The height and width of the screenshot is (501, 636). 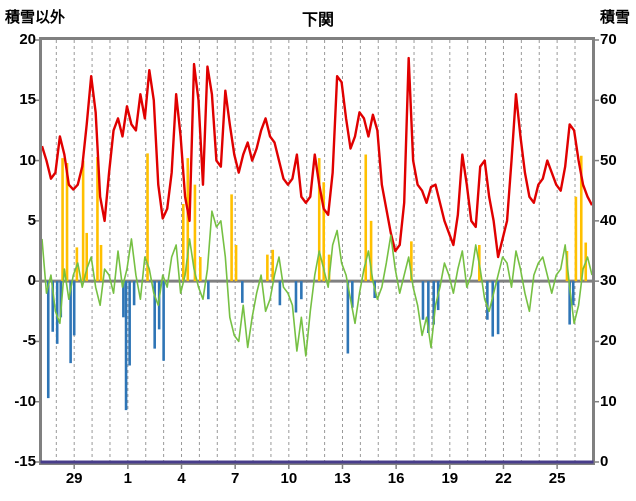 I want to click on left-axis-tick-label: 20, so click(x=27, y=39).